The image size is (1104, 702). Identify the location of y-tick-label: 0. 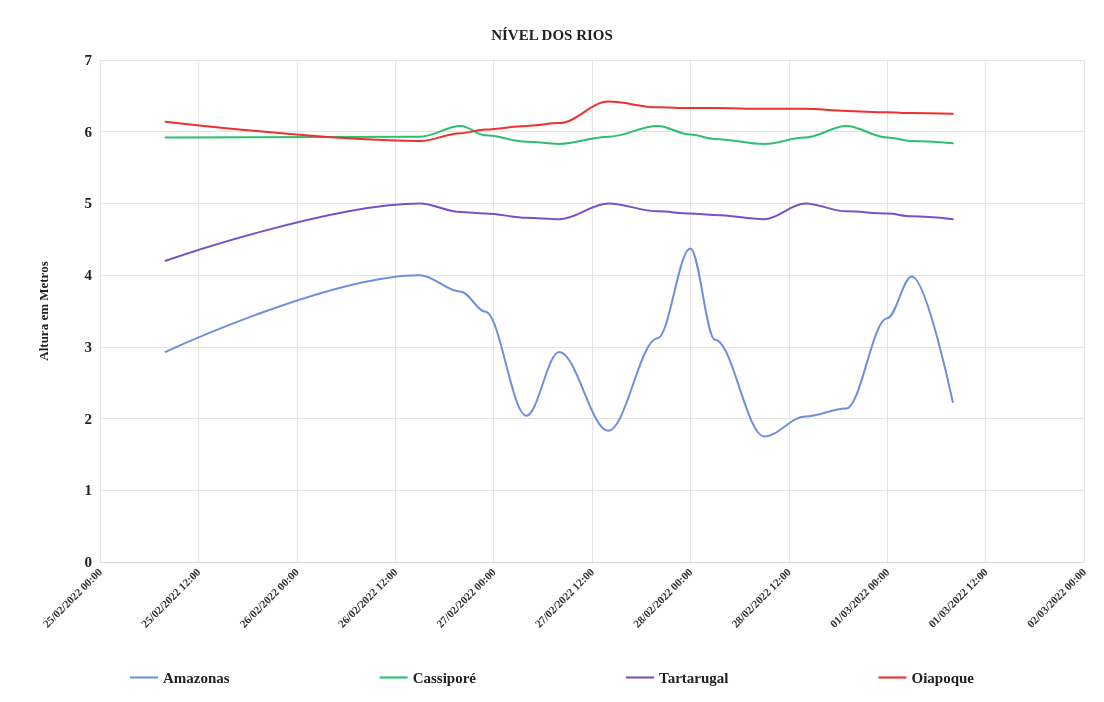
(88, 562).